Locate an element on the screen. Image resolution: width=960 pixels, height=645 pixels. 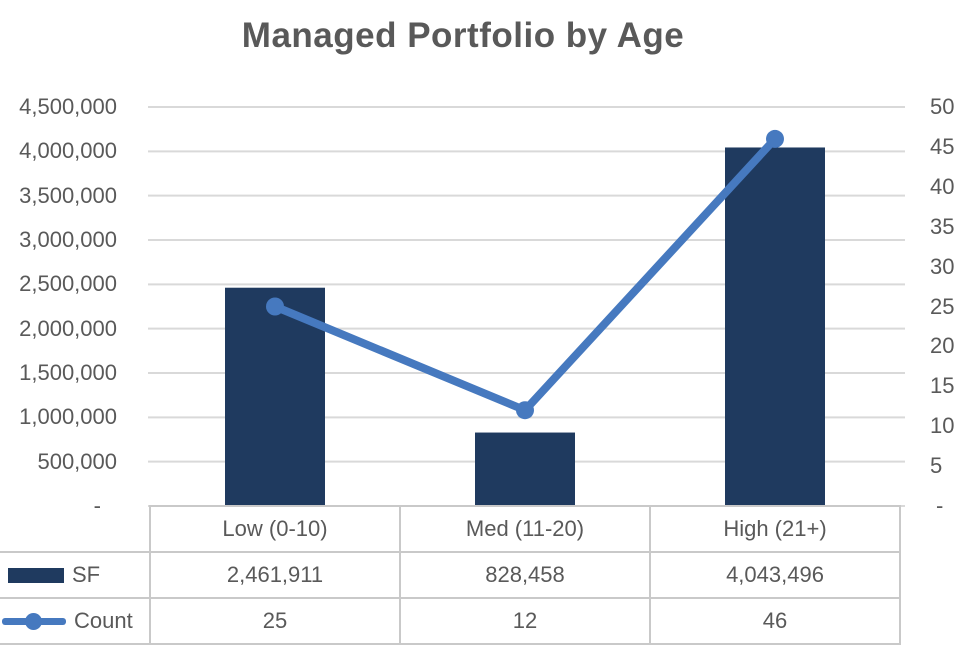
count-legend-label: Count is located at coordinates (103, 620).